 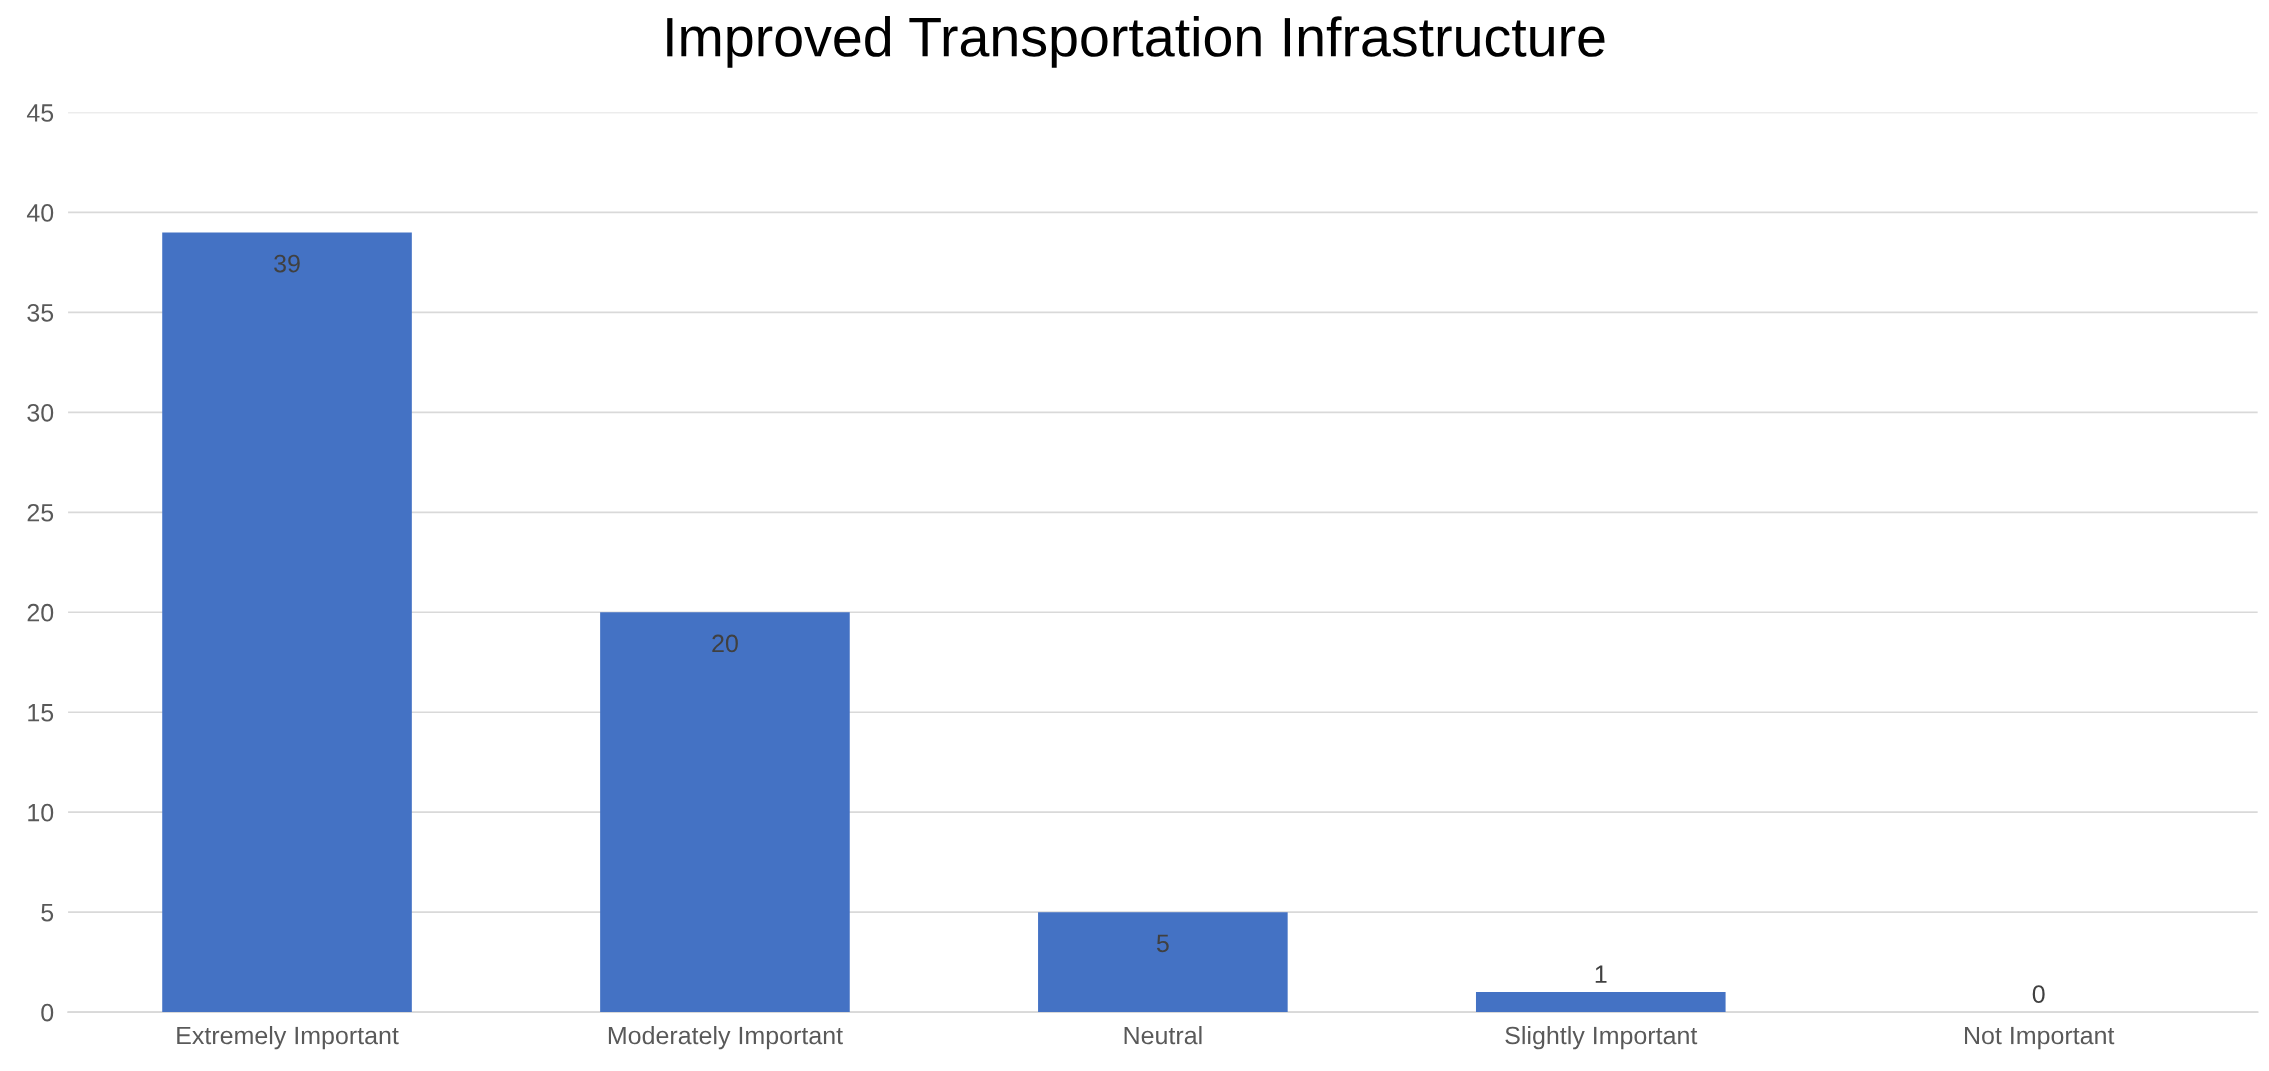 I want to click on data-label: 1, so click(x=1601, y=974).